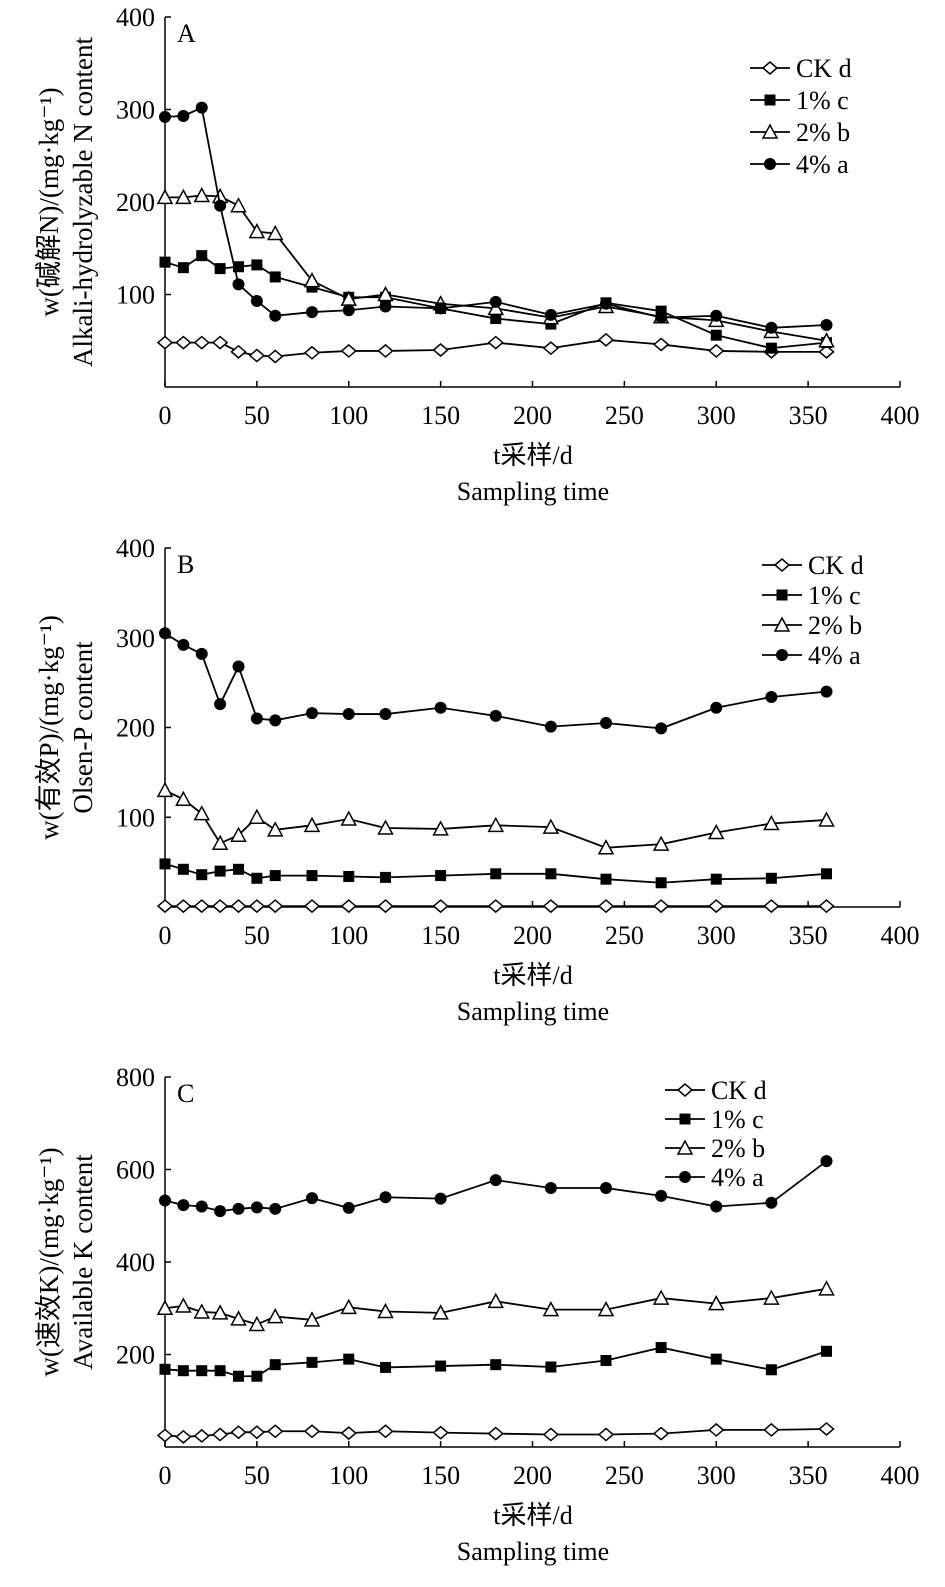 The width and height of the screenshot is (945, 1587). Describe the element at coordinates (823, 132) in the screenshot. I see `legend-label: 2% b` at that location.